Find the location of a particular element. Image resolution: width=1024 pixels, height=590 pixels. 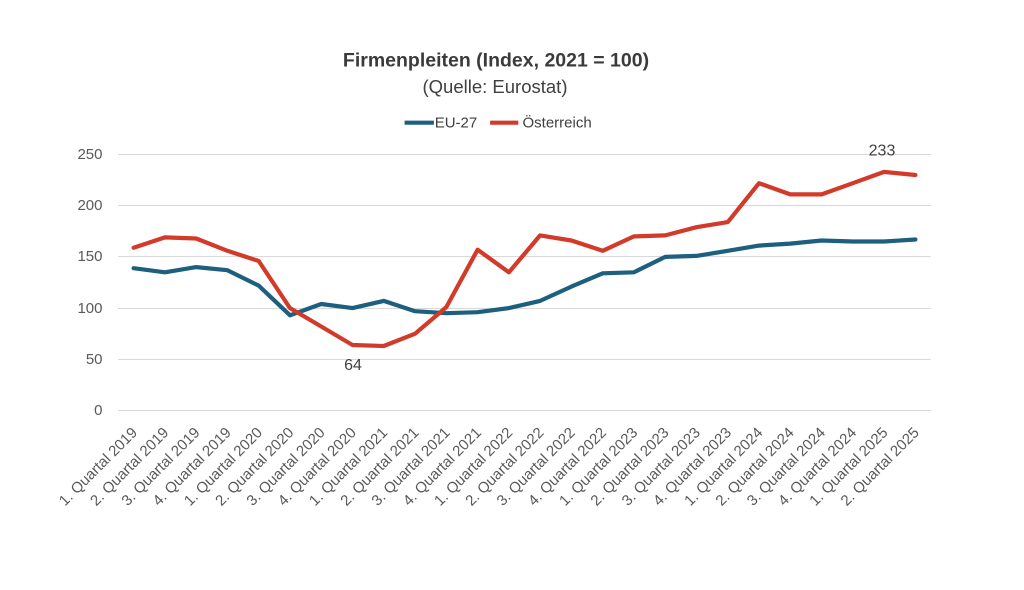

svg-text: EU-27 is located at coordinates (456, 123).